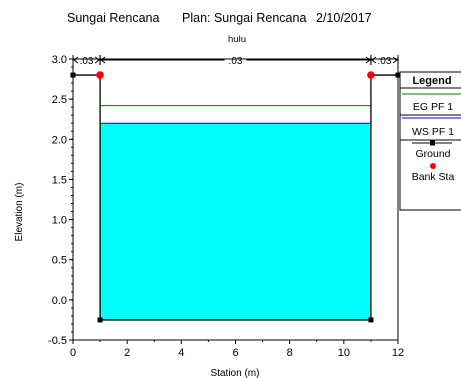  I want to click on y-tick-label: 1.0, so click(59, 221).